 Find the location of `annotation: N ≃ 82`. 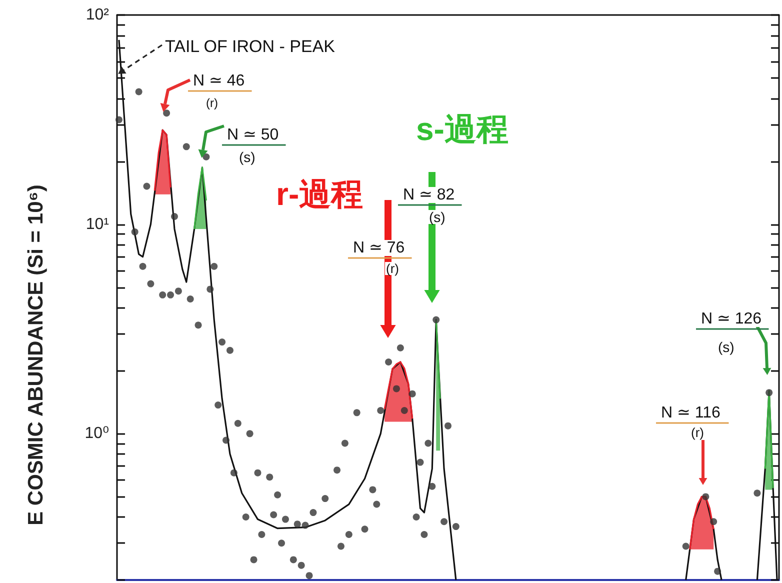

annotation: N ≃ 82 is located at coordinates (429, 195).